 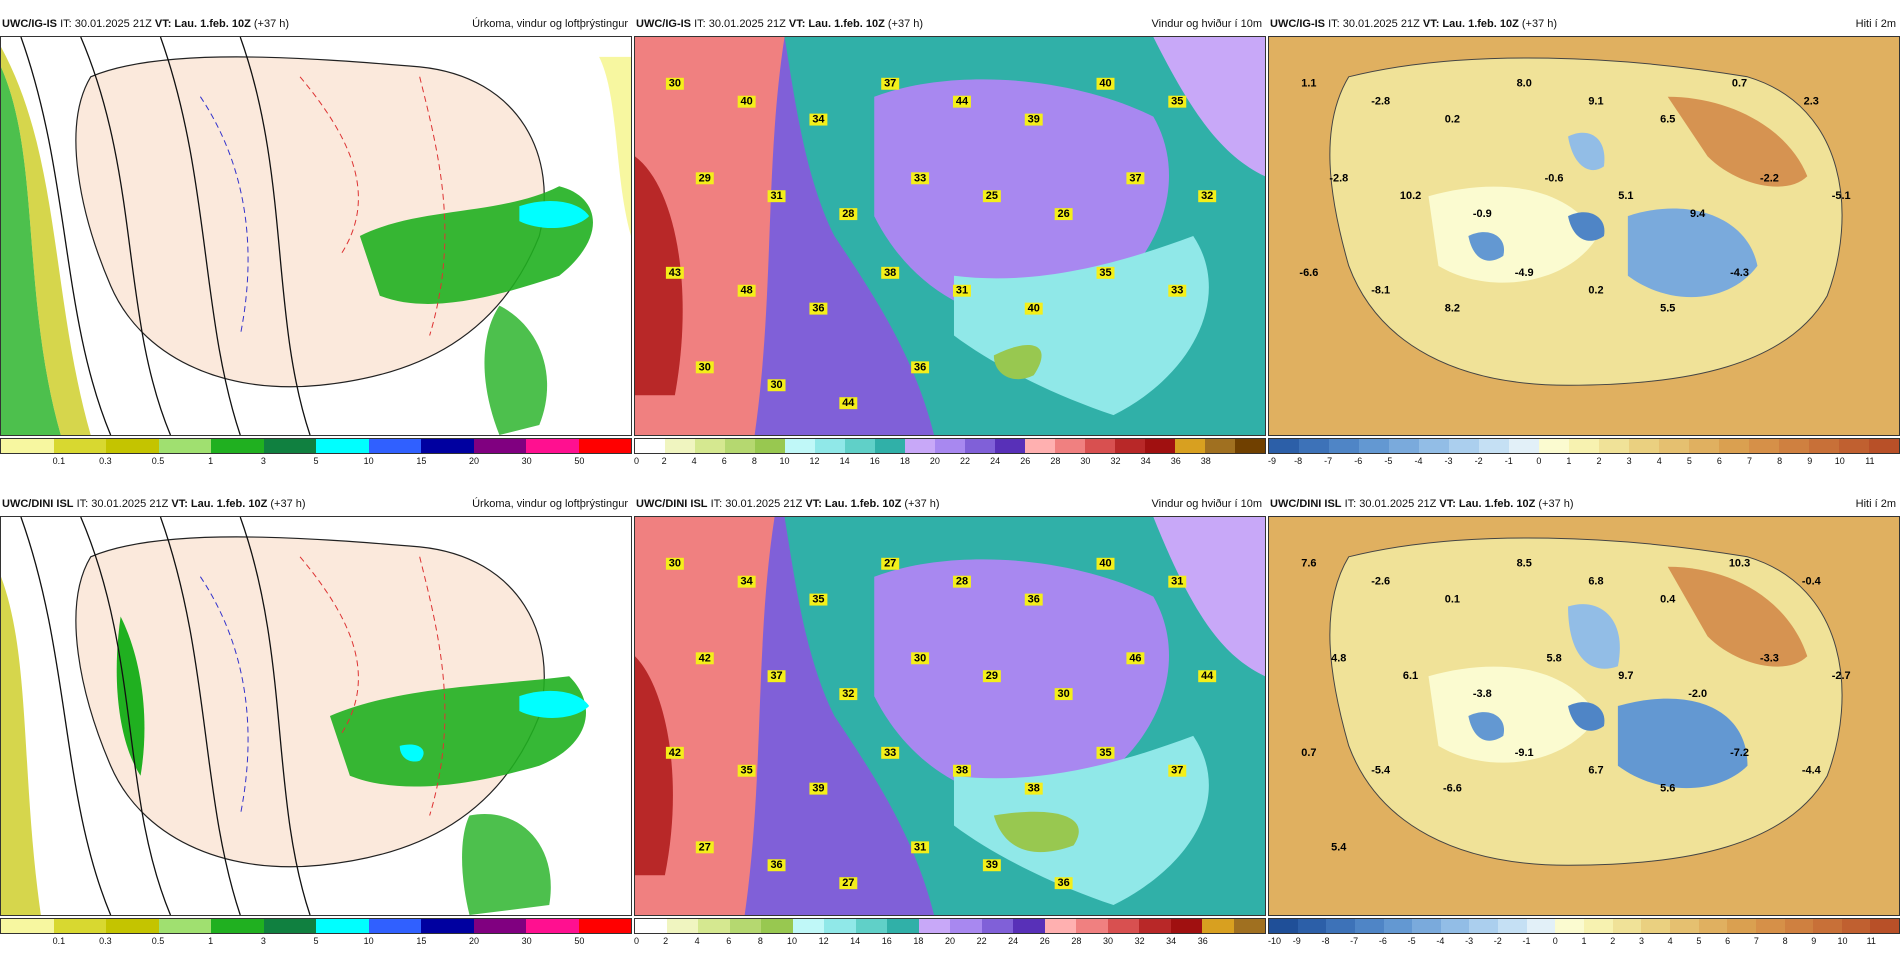 What do you see at coordinates (886, 941) in the screenshot?
I see `colorbar-tick-label: 16` at bounding box center [886, 941].